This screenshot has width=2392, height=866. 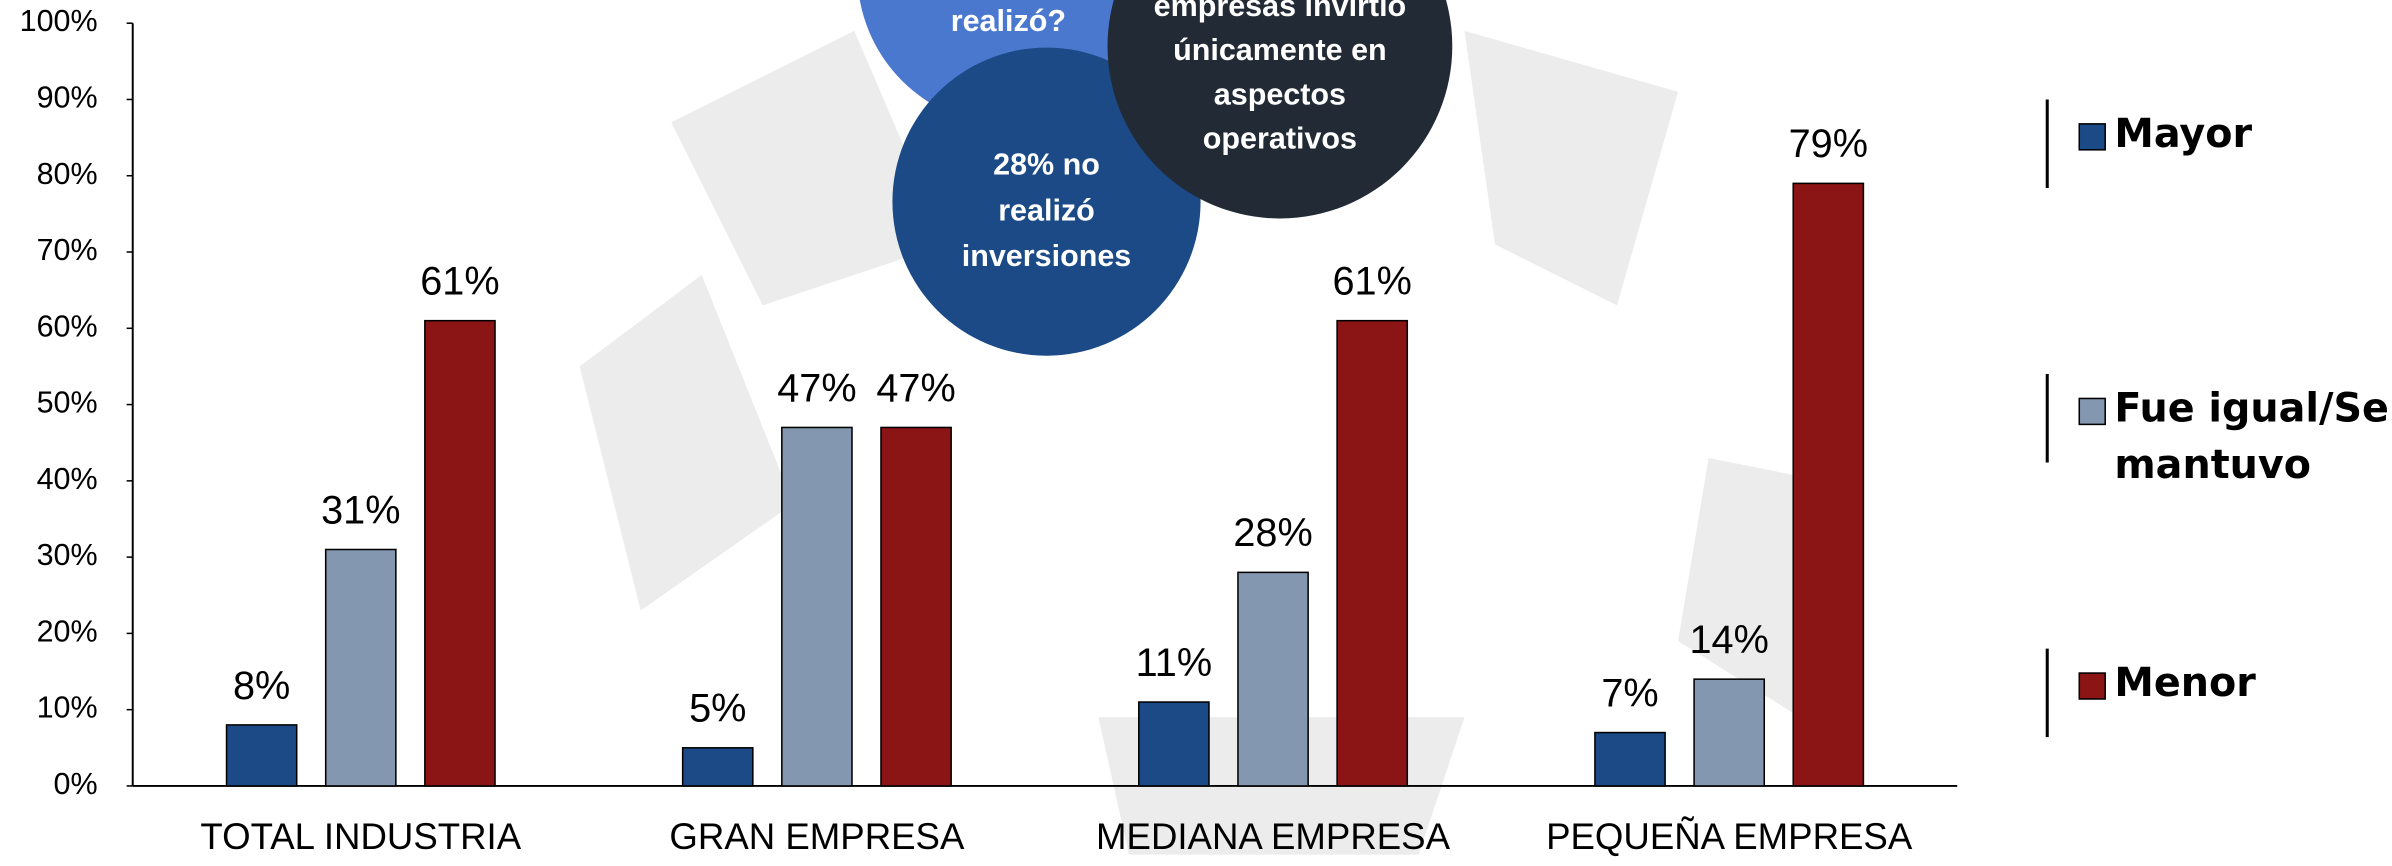 I want to click on y-tick-label: 30%, so click(x=67, y=555).